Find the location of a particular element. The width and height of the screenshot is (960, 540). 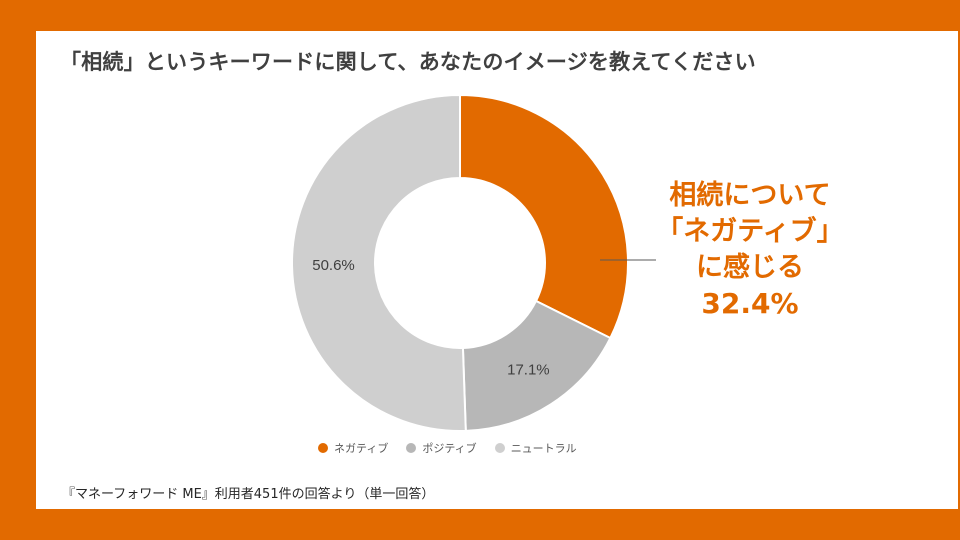

chart-legend: ネガティブ ポジティブ ニュートラル is located at coordinates (447, 448).